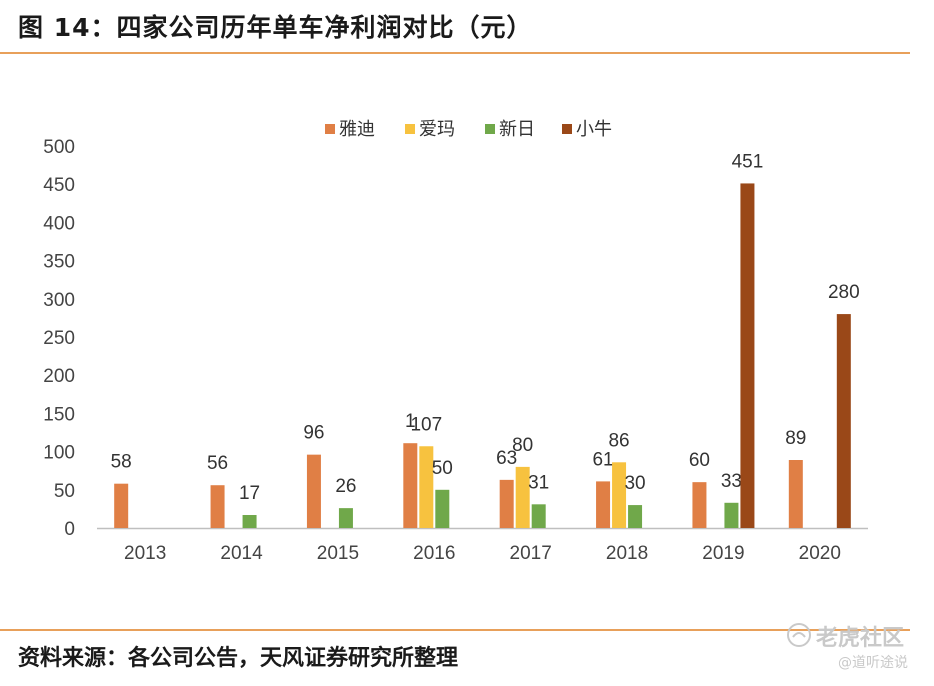  What do you see at coordinates (121, 462) in the screenshot?
I see `data-label: 58` at bounding box center [121, 462].